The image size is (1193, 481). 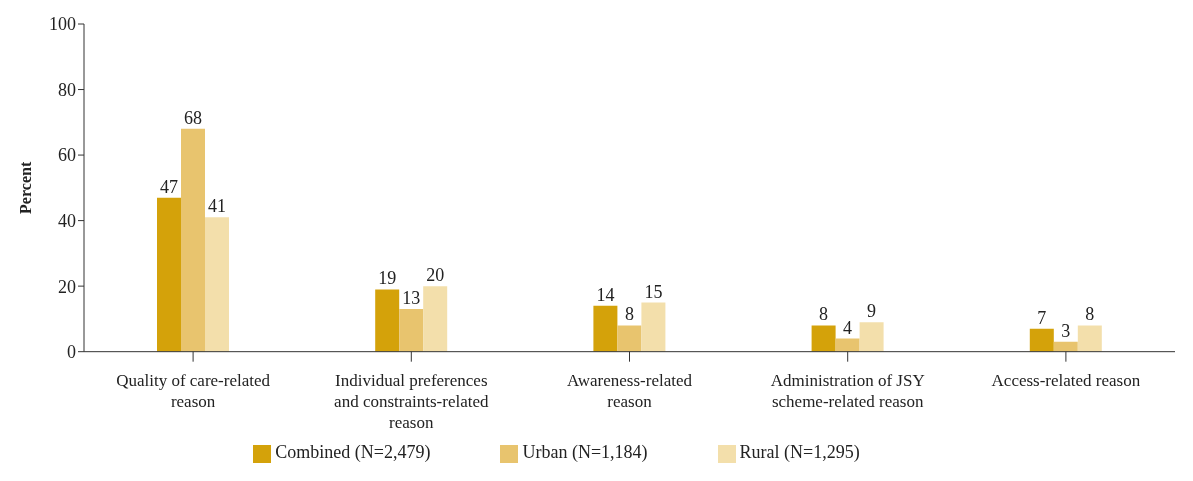 I want to click on data-label: 9, so click(x=872, y=311).